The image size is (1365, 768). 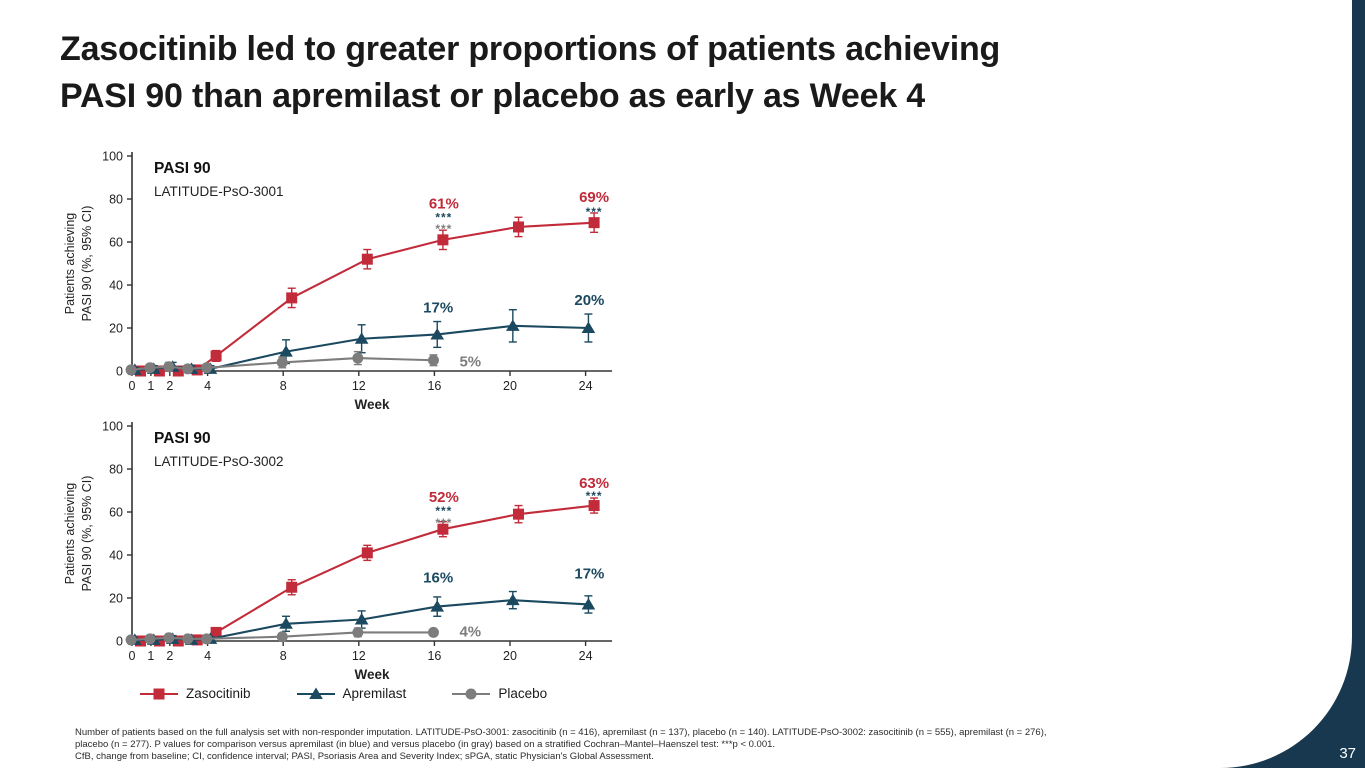 I want to click on legend-label: Apremilast, so click(x=374, y=693).